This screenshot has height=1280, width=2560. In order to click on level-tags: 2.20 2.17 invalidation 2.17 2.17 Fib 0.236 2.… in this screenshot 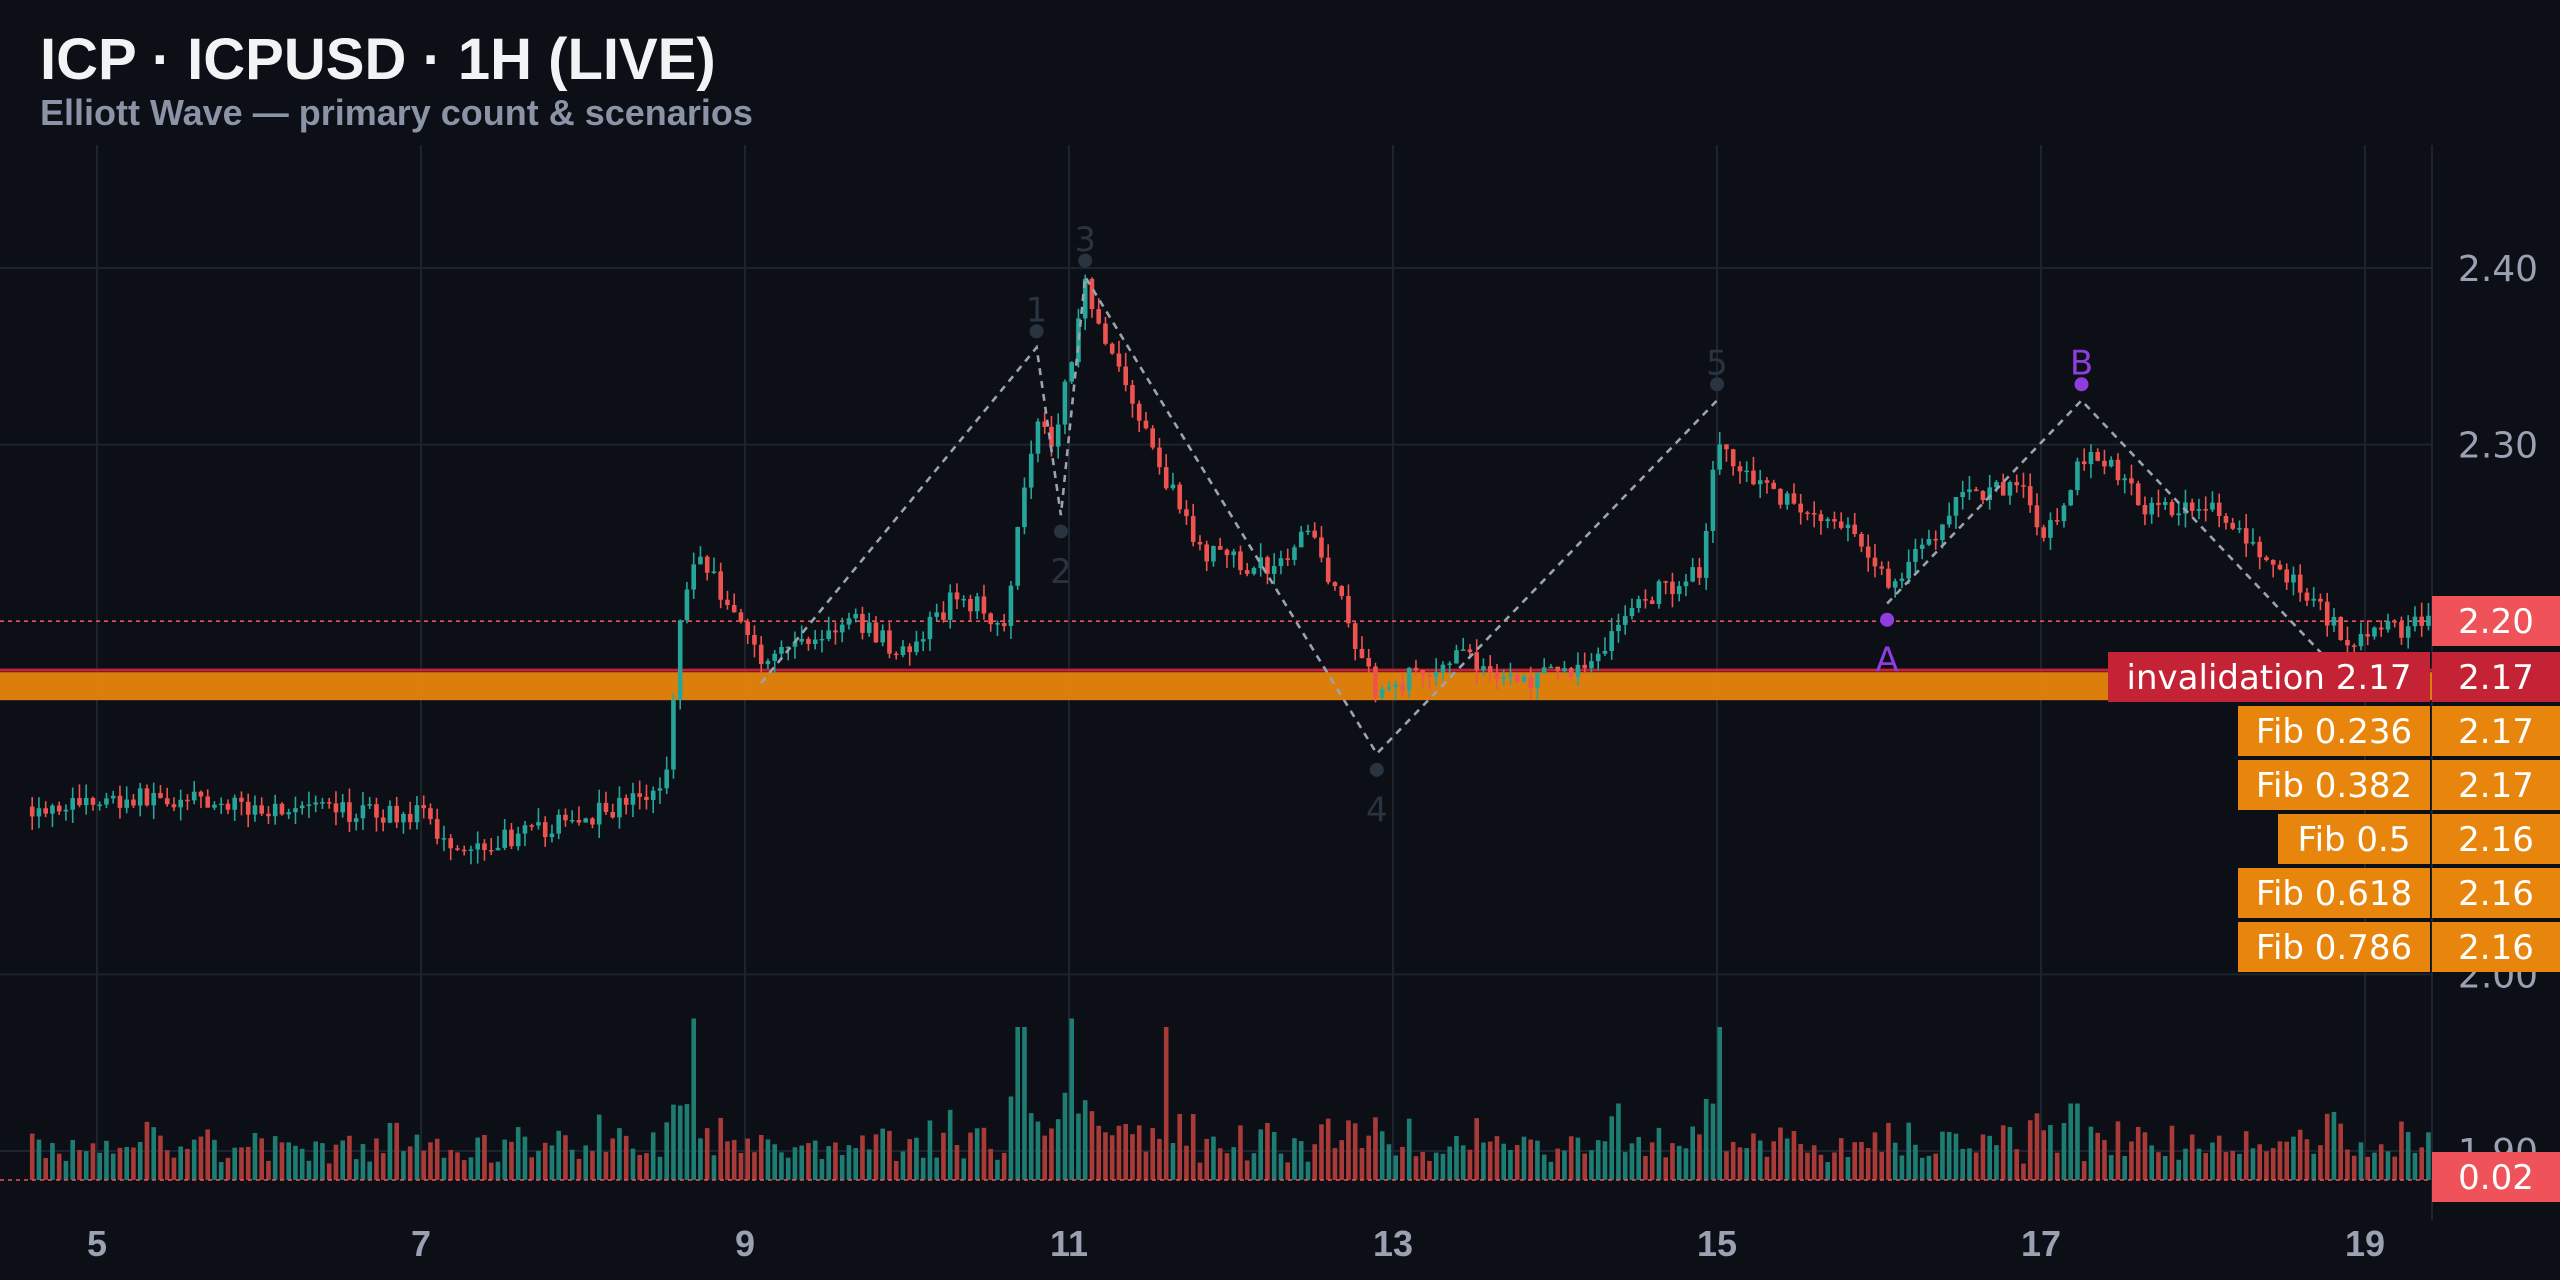, I will do `click(2334, 899)`.